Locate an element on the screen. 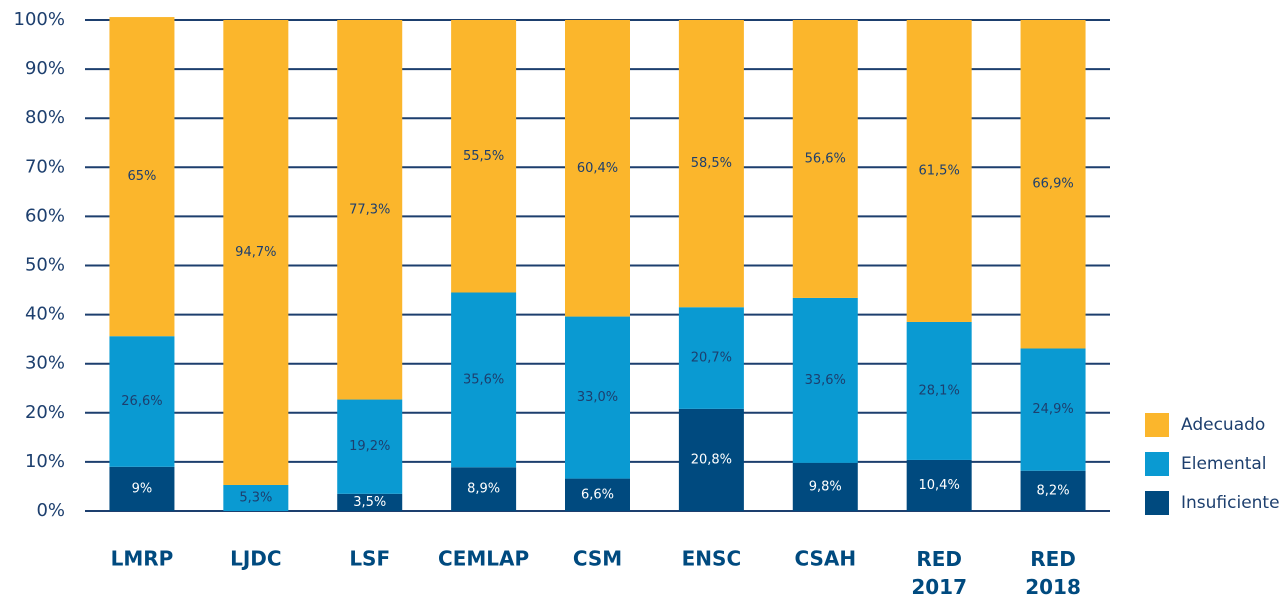 The image size is (1285, 598). value-label: 56,6% is located at coordinates (825, 158).